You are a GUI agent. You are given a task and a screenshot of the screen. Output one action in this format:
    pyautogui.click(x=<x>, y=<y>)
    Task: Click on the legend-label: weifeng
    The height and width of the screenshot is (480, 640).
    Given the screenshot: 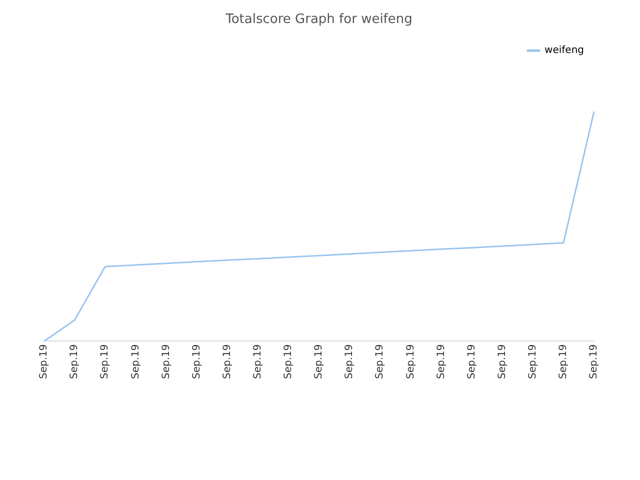 What is the action you would take?
    pyautogui.click(x=564, y=50)
    